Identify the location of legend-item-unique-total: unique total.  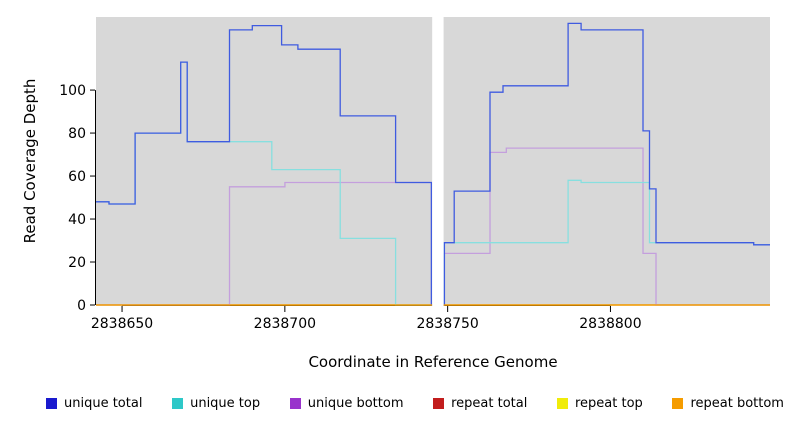
(94, 403).